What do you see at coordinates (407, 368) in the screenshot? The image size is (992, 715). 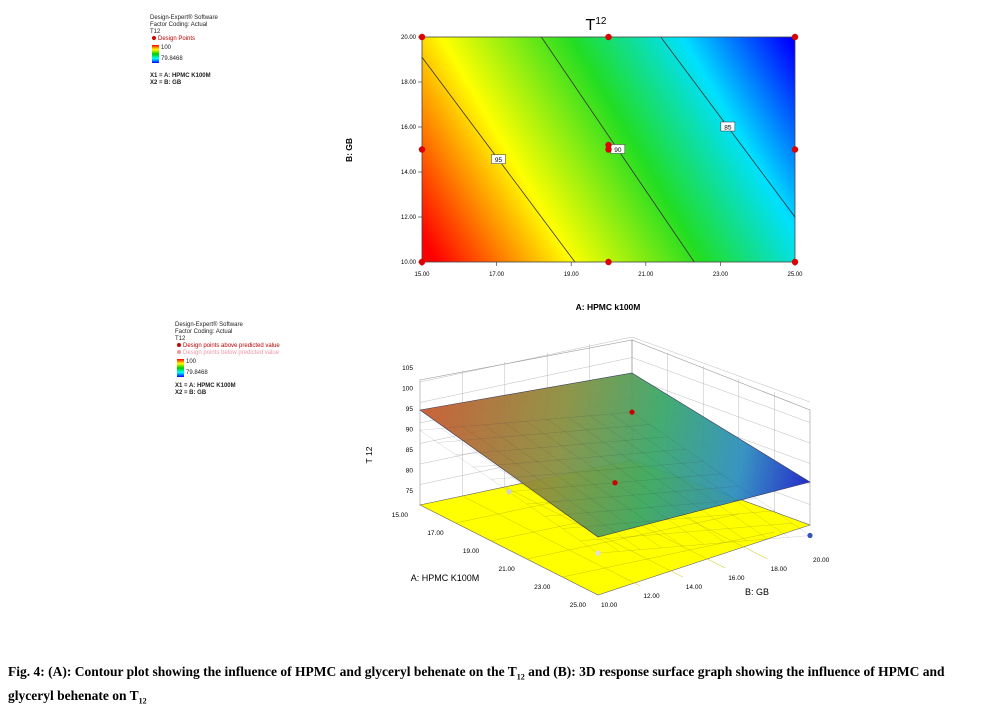 I see `z-tick-label: 105` at bounding box center [407, 368].